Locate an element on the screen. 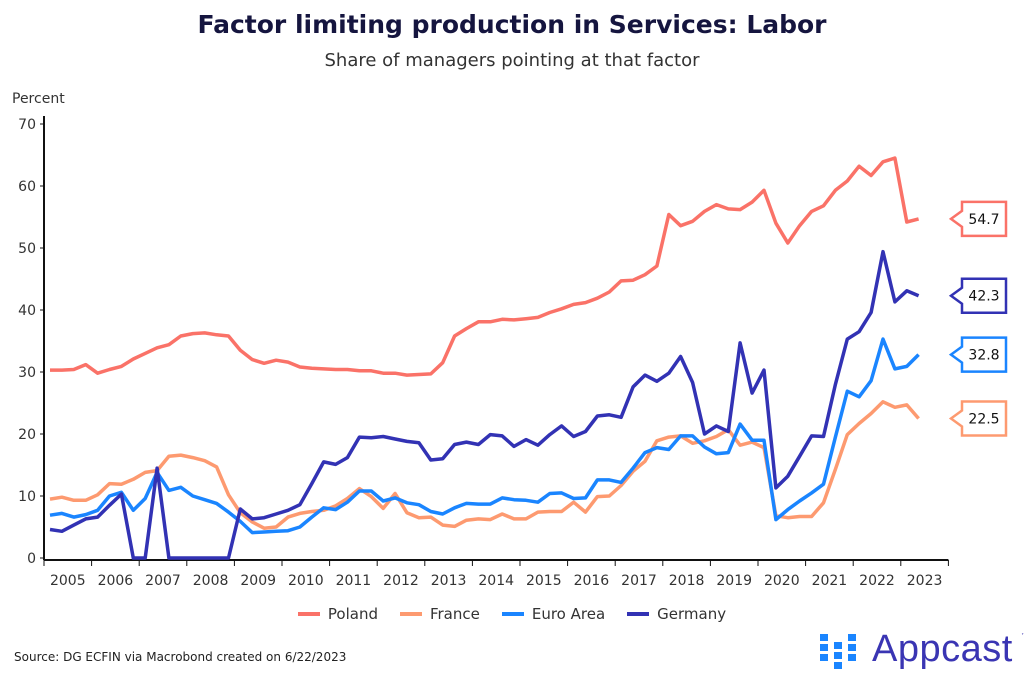  legend: Poland France Euro Area Germany is located at coordinates (512, 614).